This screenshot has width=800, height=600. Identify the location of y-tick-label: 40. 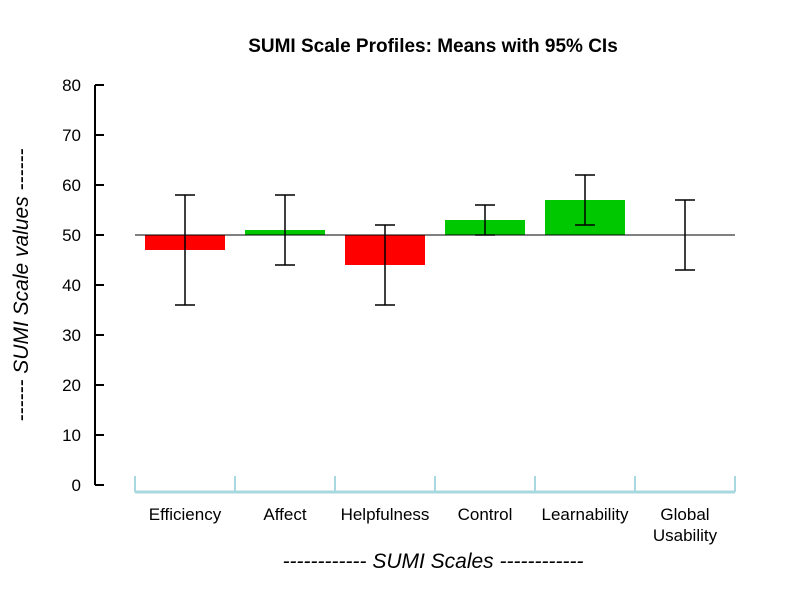
(71, 285).